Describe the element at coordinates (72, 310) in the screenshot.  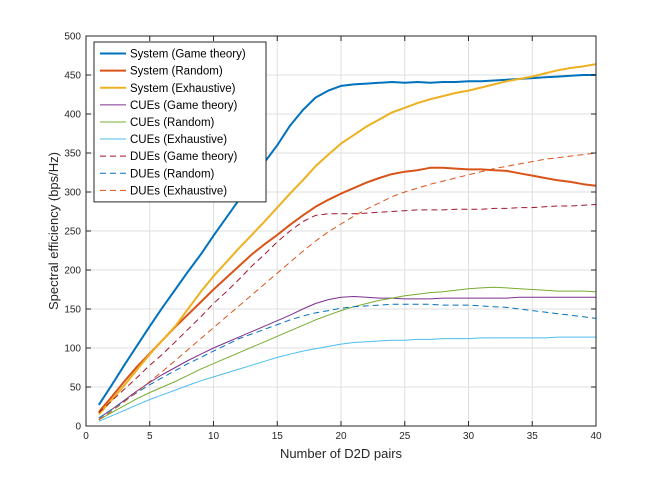
I see `y-tick-label: 150` at that location.